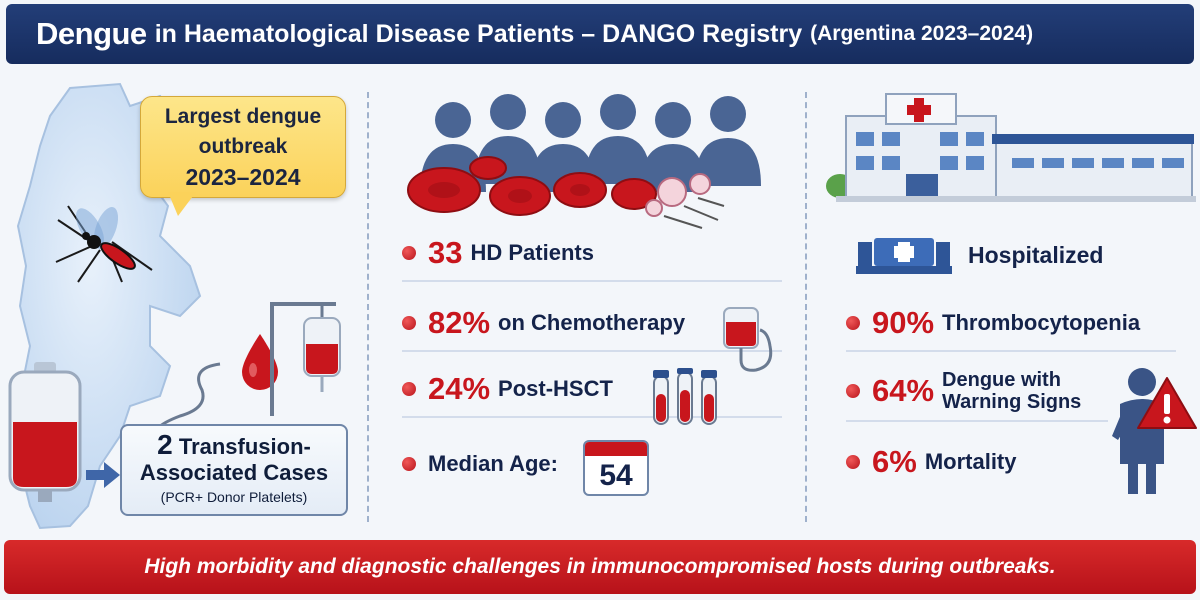 This screenshot has width=1200, height=600. Describe the element at coordinates (685, 396) in the screenshot. I see `test-tubes-icon` at that location.